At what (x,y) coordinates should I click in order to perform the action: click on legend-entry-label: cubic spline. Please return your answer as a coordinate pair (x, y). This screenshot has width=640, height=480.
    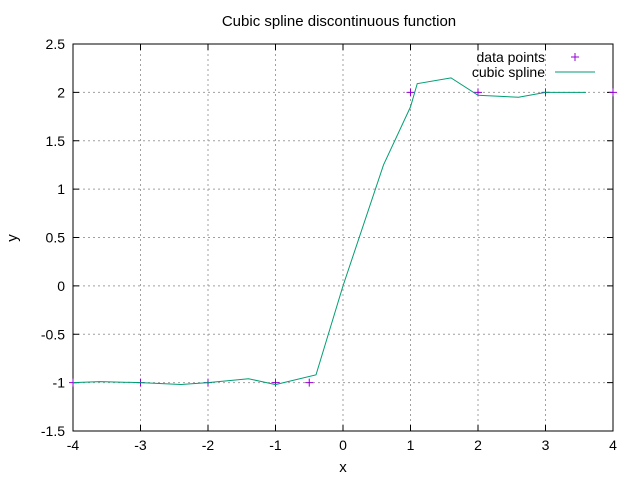
    Looking at the image, I should click on (508, 72).